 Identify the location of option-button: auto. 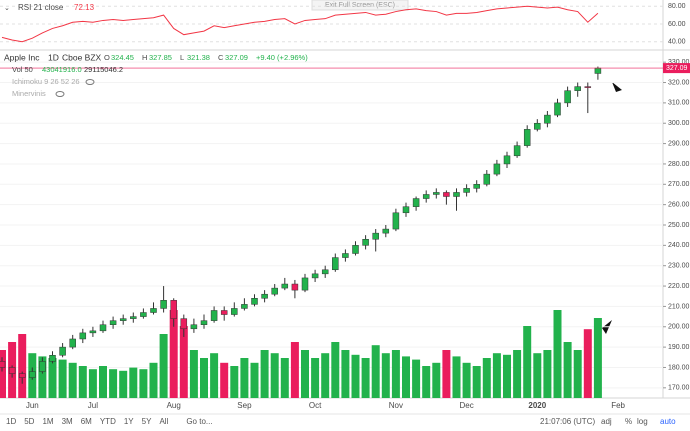
(668, 421).